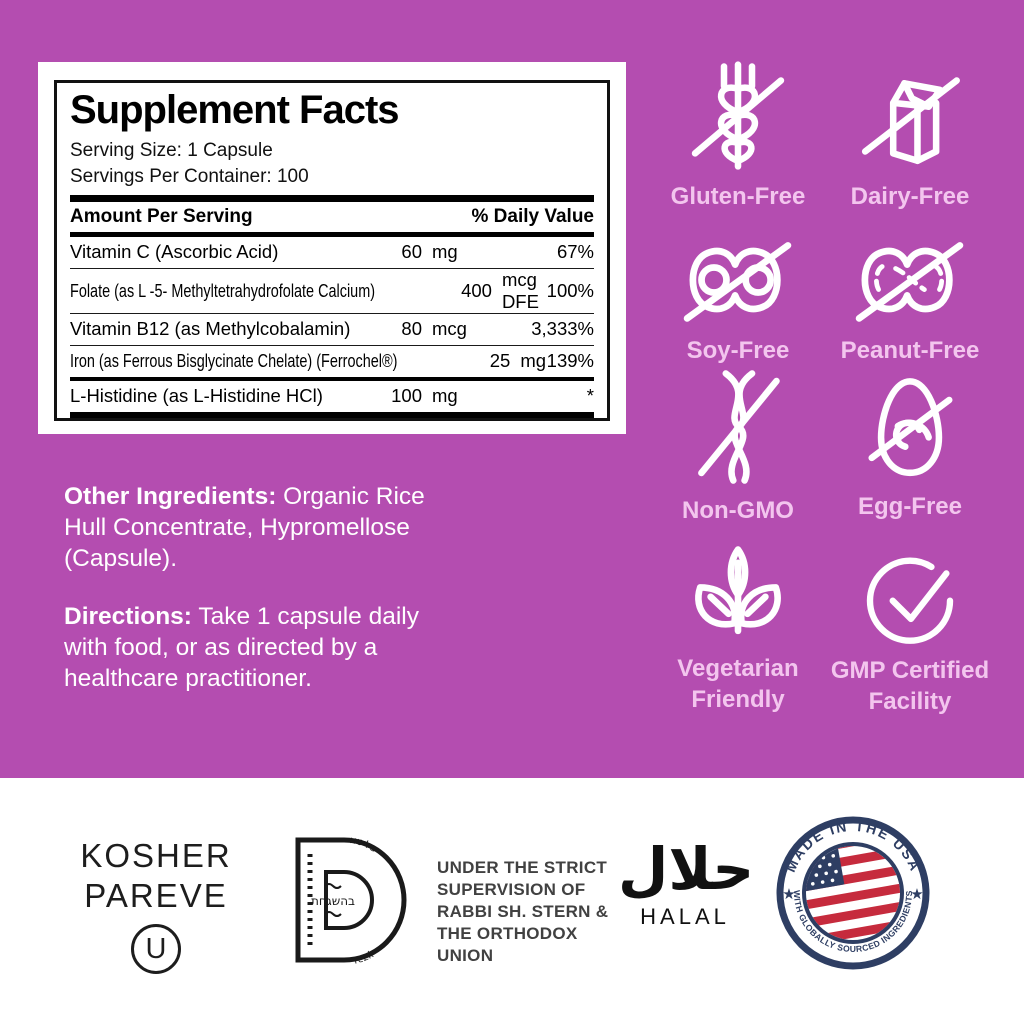 Image resolution: width=1024 pixels, height=1024 pixels. I want to click on halal-block: حلال HALAL, so click(686, 882).